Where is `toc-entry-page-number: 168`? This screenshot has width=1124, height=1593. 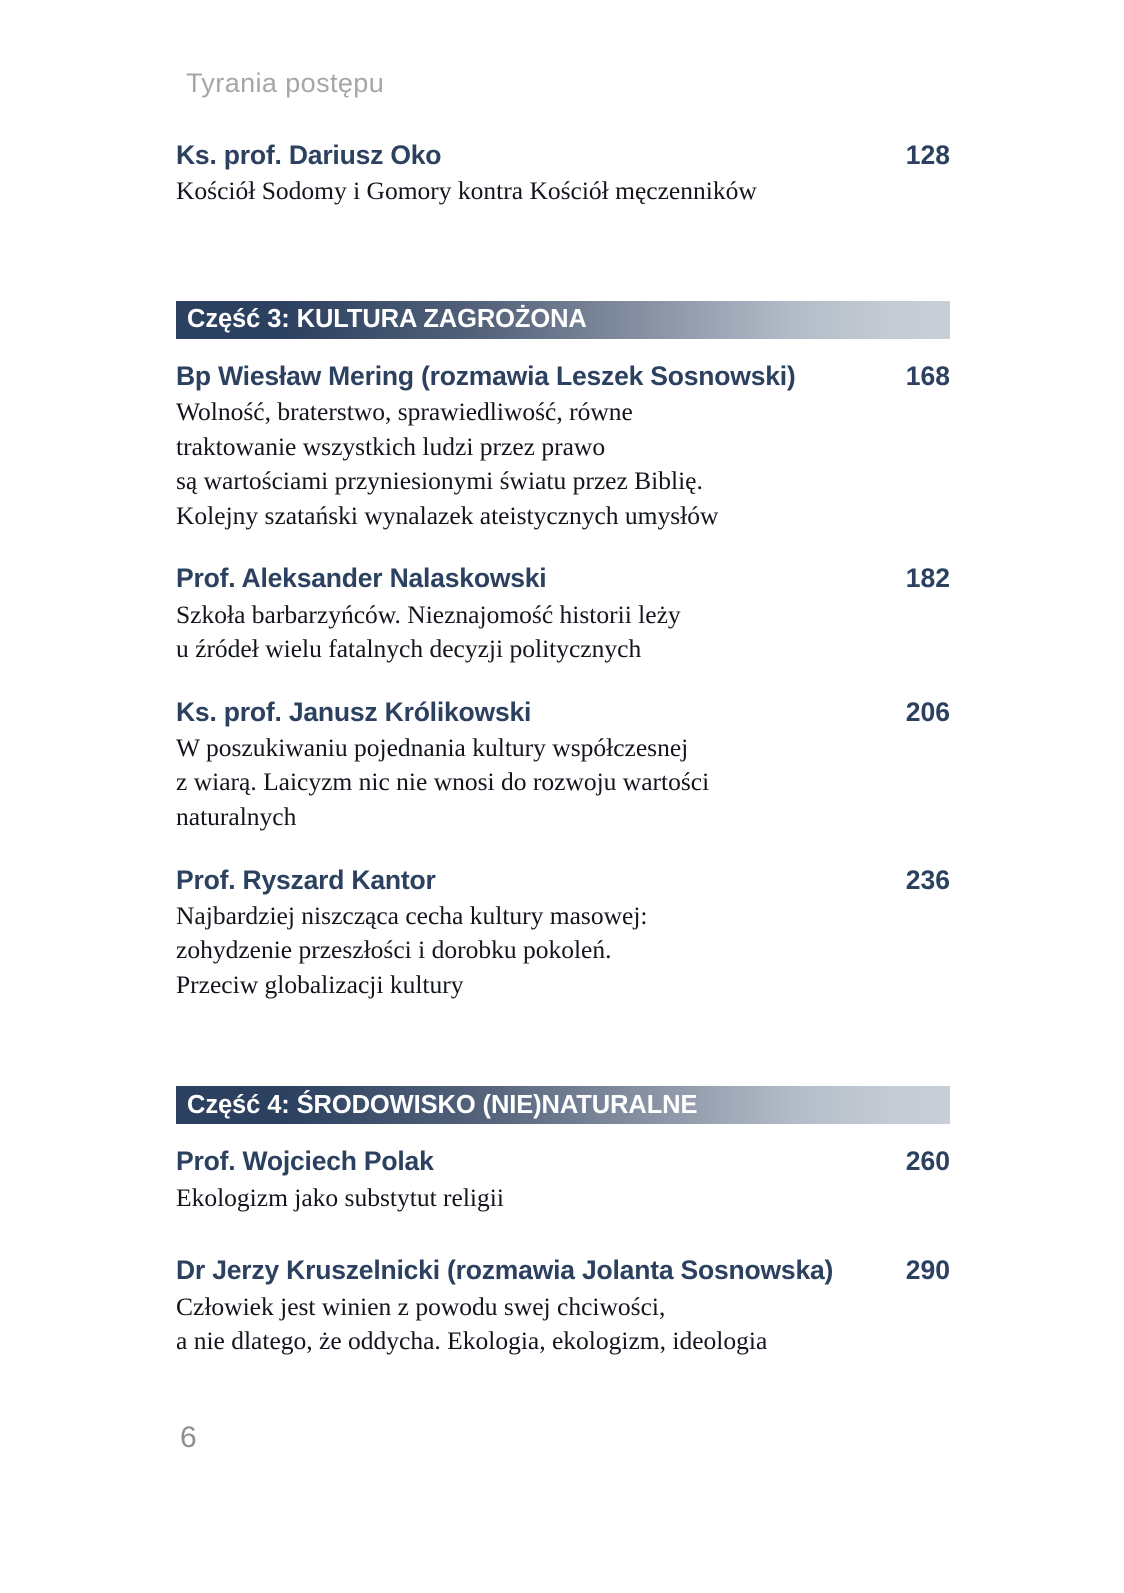 toc-entry-page-number: 168 is located at coordinates (927, 375).